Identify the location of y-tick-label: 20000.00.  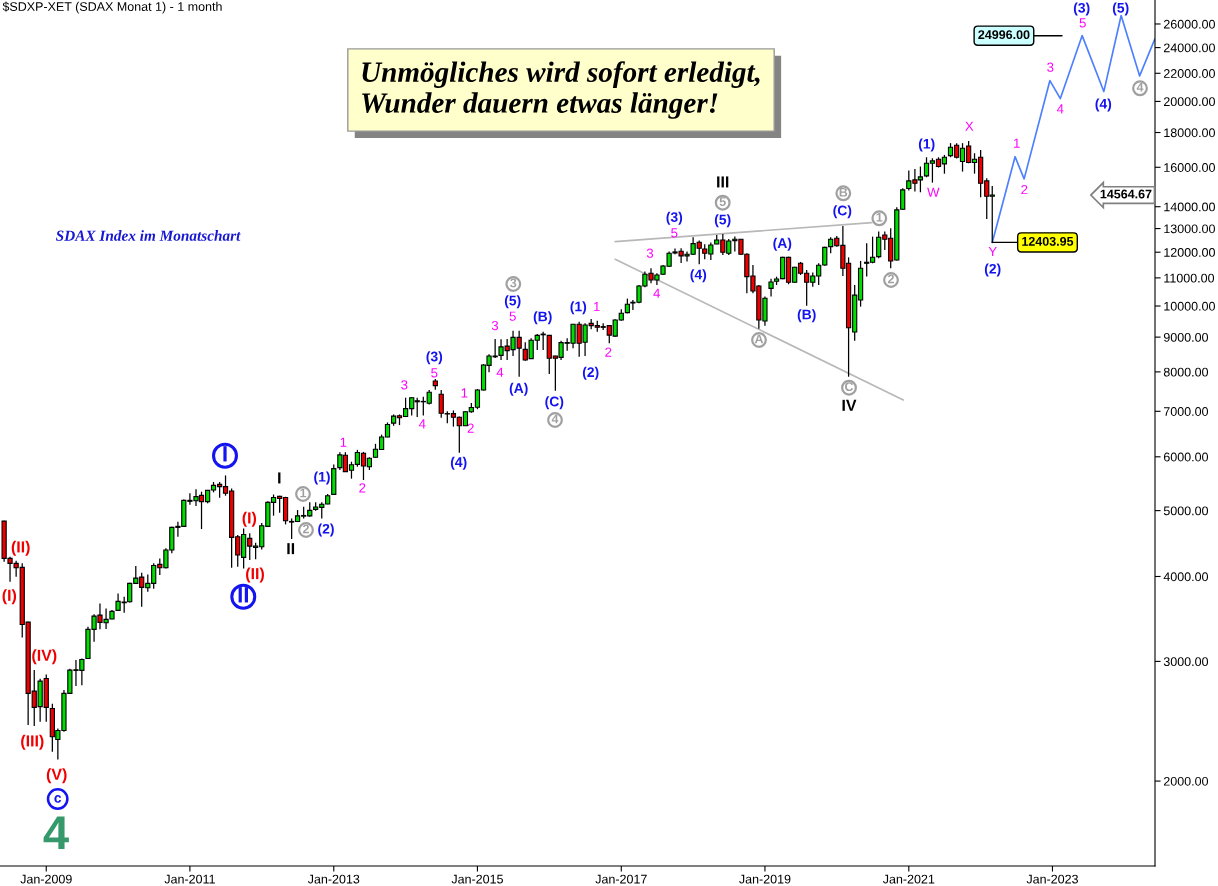
(1189, 102).